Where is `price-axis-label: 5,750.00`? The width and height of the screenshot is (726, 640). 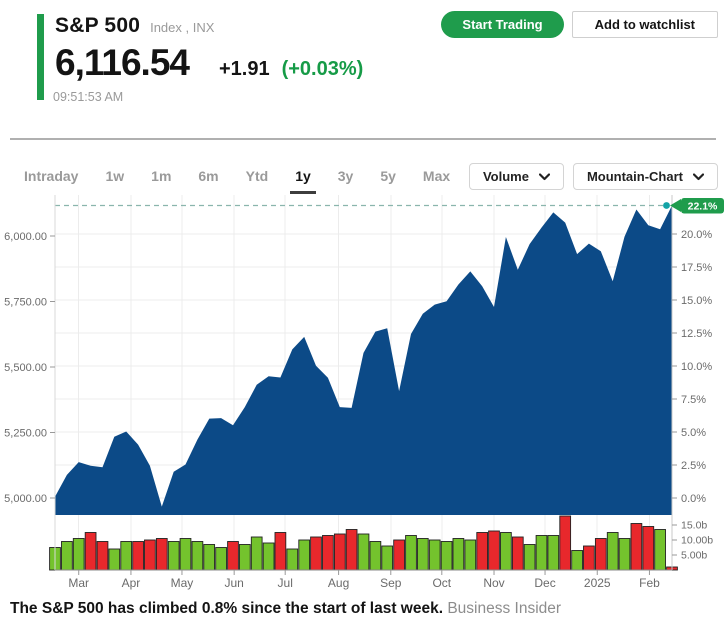
price-axis-label: 5,750.00 is located at coordinates (25, 303).